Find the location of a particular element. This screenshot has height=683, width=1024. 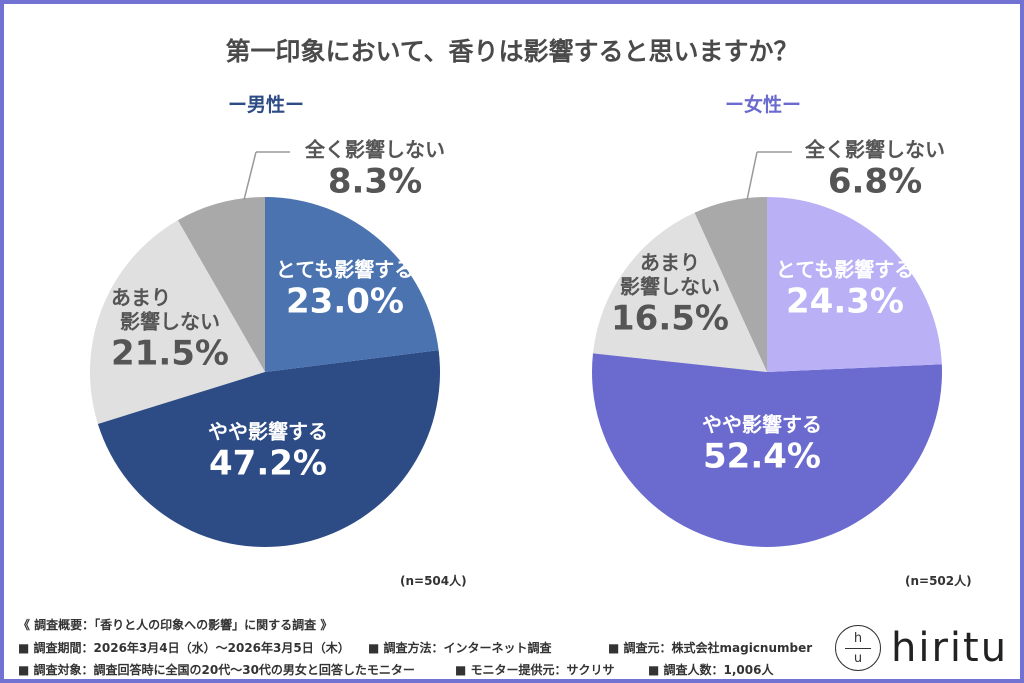

label-male-somewhat: やや影響する 47.2% is located at coordinates (268, 451).